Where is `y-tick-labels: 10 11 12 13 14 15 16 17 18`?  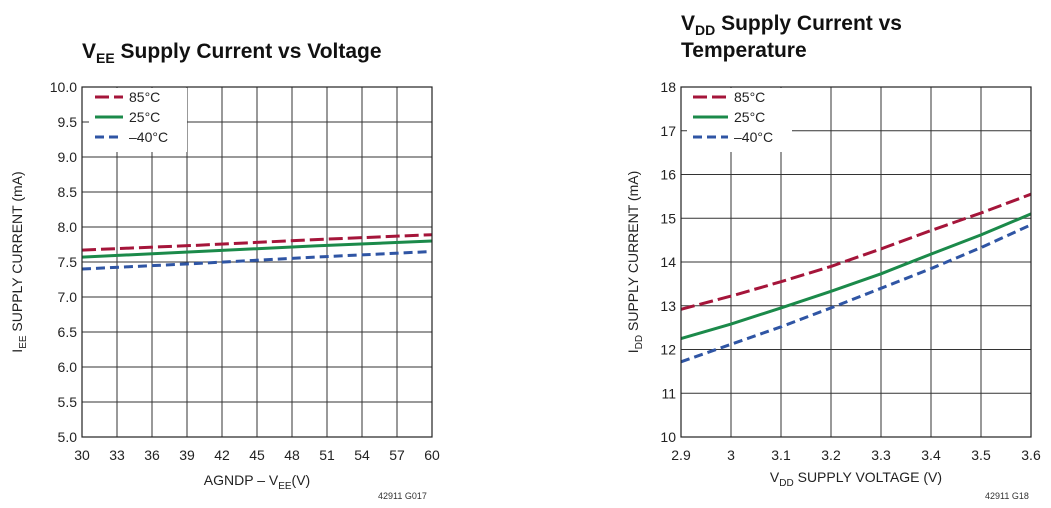
y-tick-labels: 10 11 12 13 14 15 16 17 18 is located at coordinates (668, 262).